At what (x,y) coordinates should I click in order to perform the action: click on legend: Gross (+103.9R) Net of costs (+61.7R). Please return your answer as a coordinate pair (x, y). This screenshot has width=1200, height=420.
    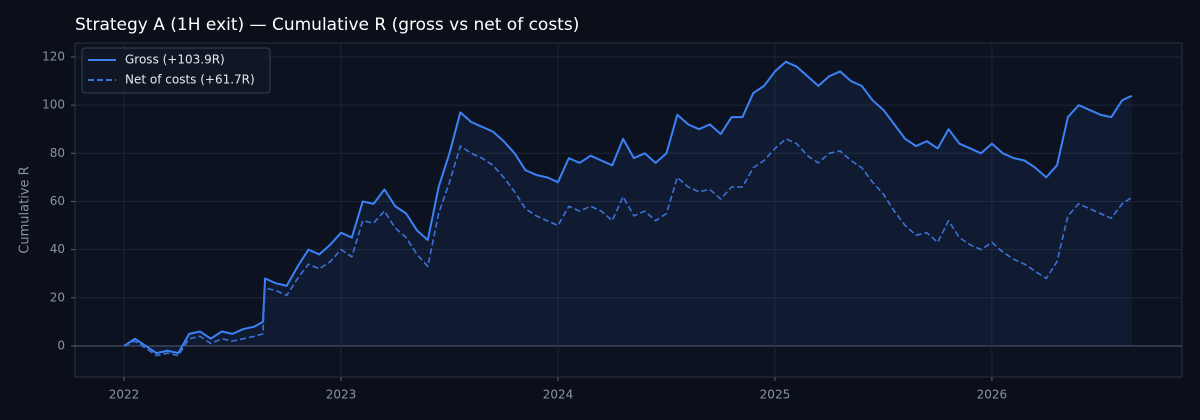
    Looking at the image, I should click on (176, 70).